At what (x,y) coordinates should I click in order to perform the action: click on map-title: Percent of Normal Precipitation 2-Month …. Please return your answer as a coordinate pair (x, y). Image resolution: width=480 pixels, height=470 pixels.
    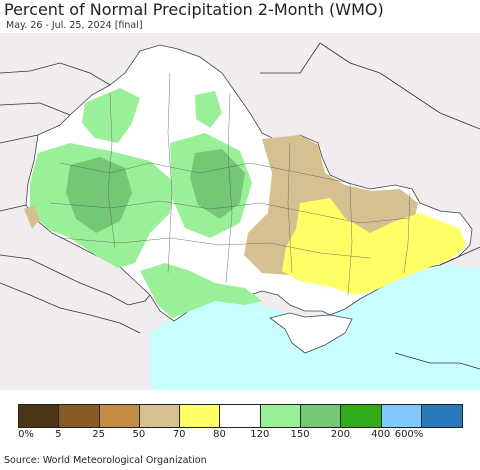
    Looking at the image, I should click on (194, 9).